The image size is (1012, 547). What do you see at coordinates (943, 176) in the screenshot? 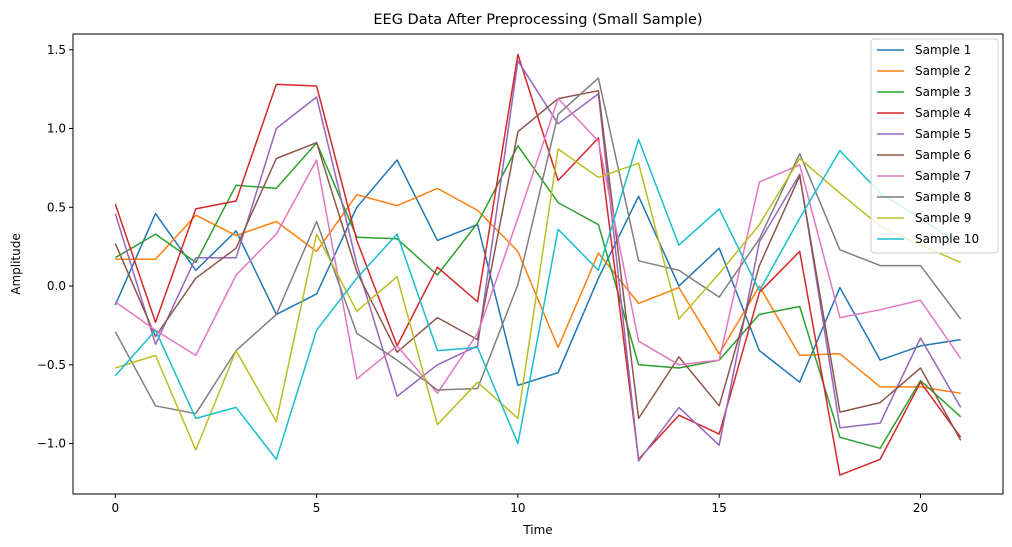
I see `legend-entry-7: Sample 7` at bounding box center [943, 176].